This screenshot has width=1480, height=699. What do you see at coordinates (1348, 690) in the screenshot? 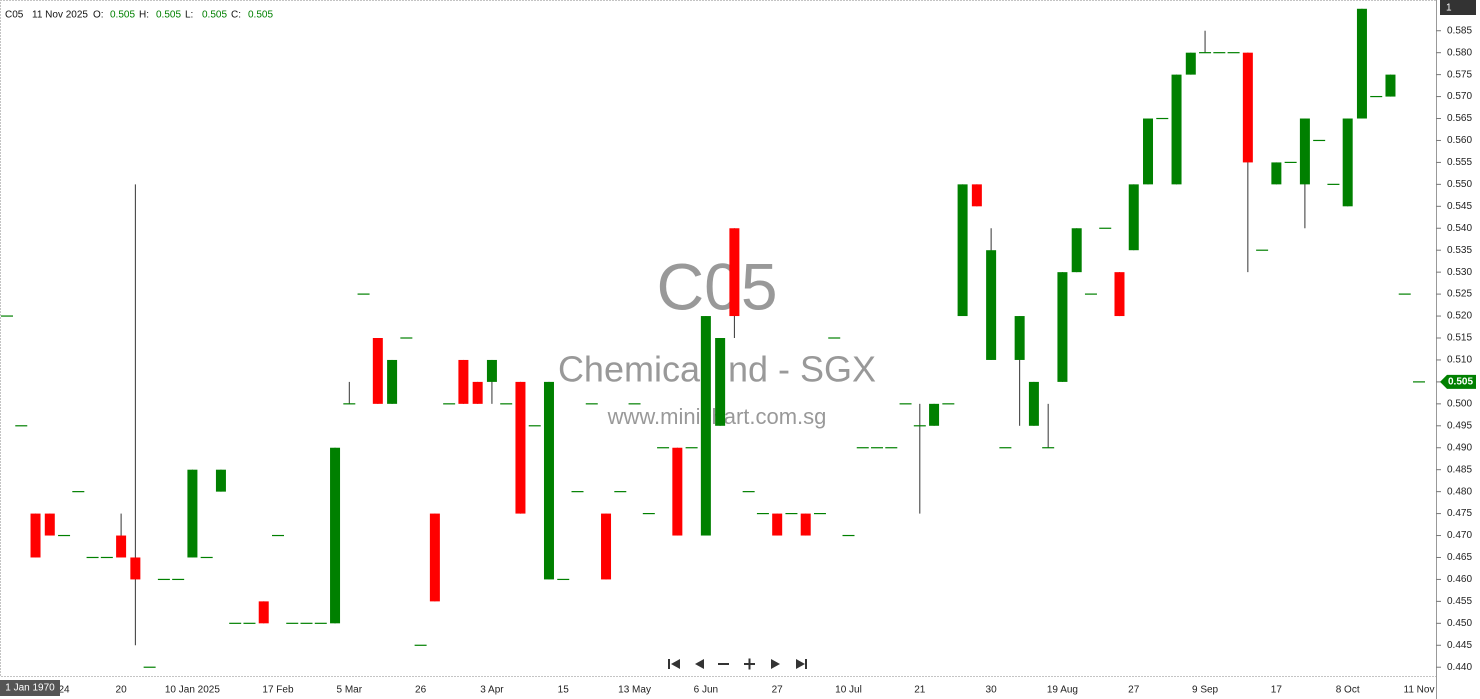
I see `x-tick-label: 8 Oct` at bounding box center [1348, 690].